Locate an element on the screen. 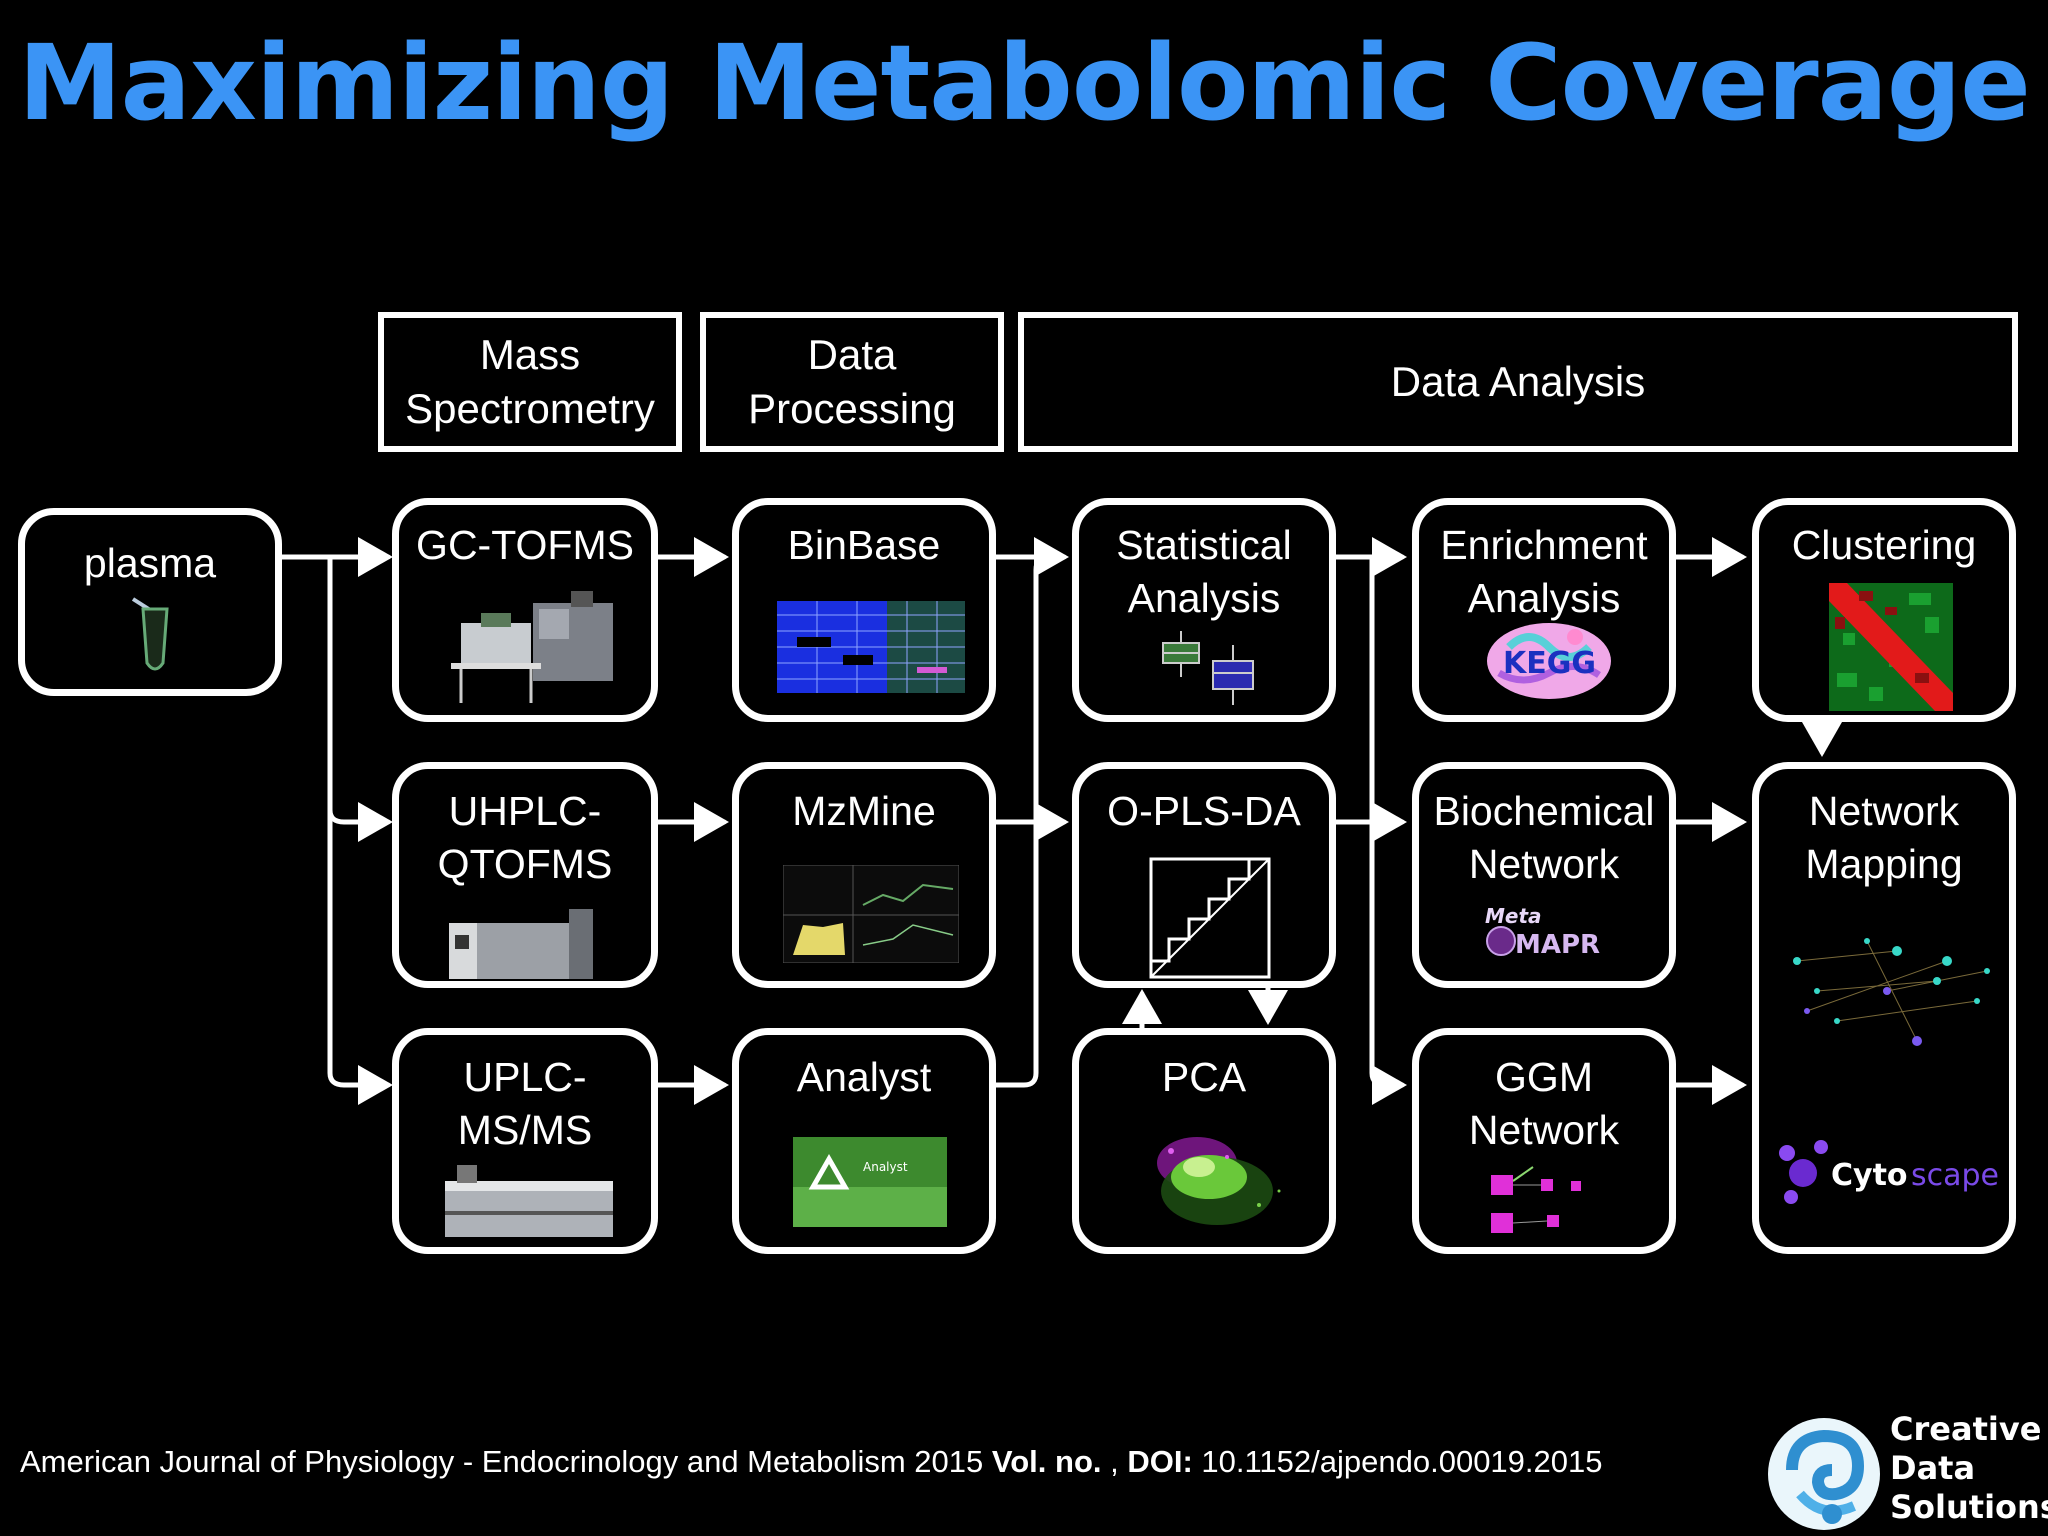  node-uhplc-qtofms-label: UHPLC- QTOFMS is located at coordinates (525, 837).